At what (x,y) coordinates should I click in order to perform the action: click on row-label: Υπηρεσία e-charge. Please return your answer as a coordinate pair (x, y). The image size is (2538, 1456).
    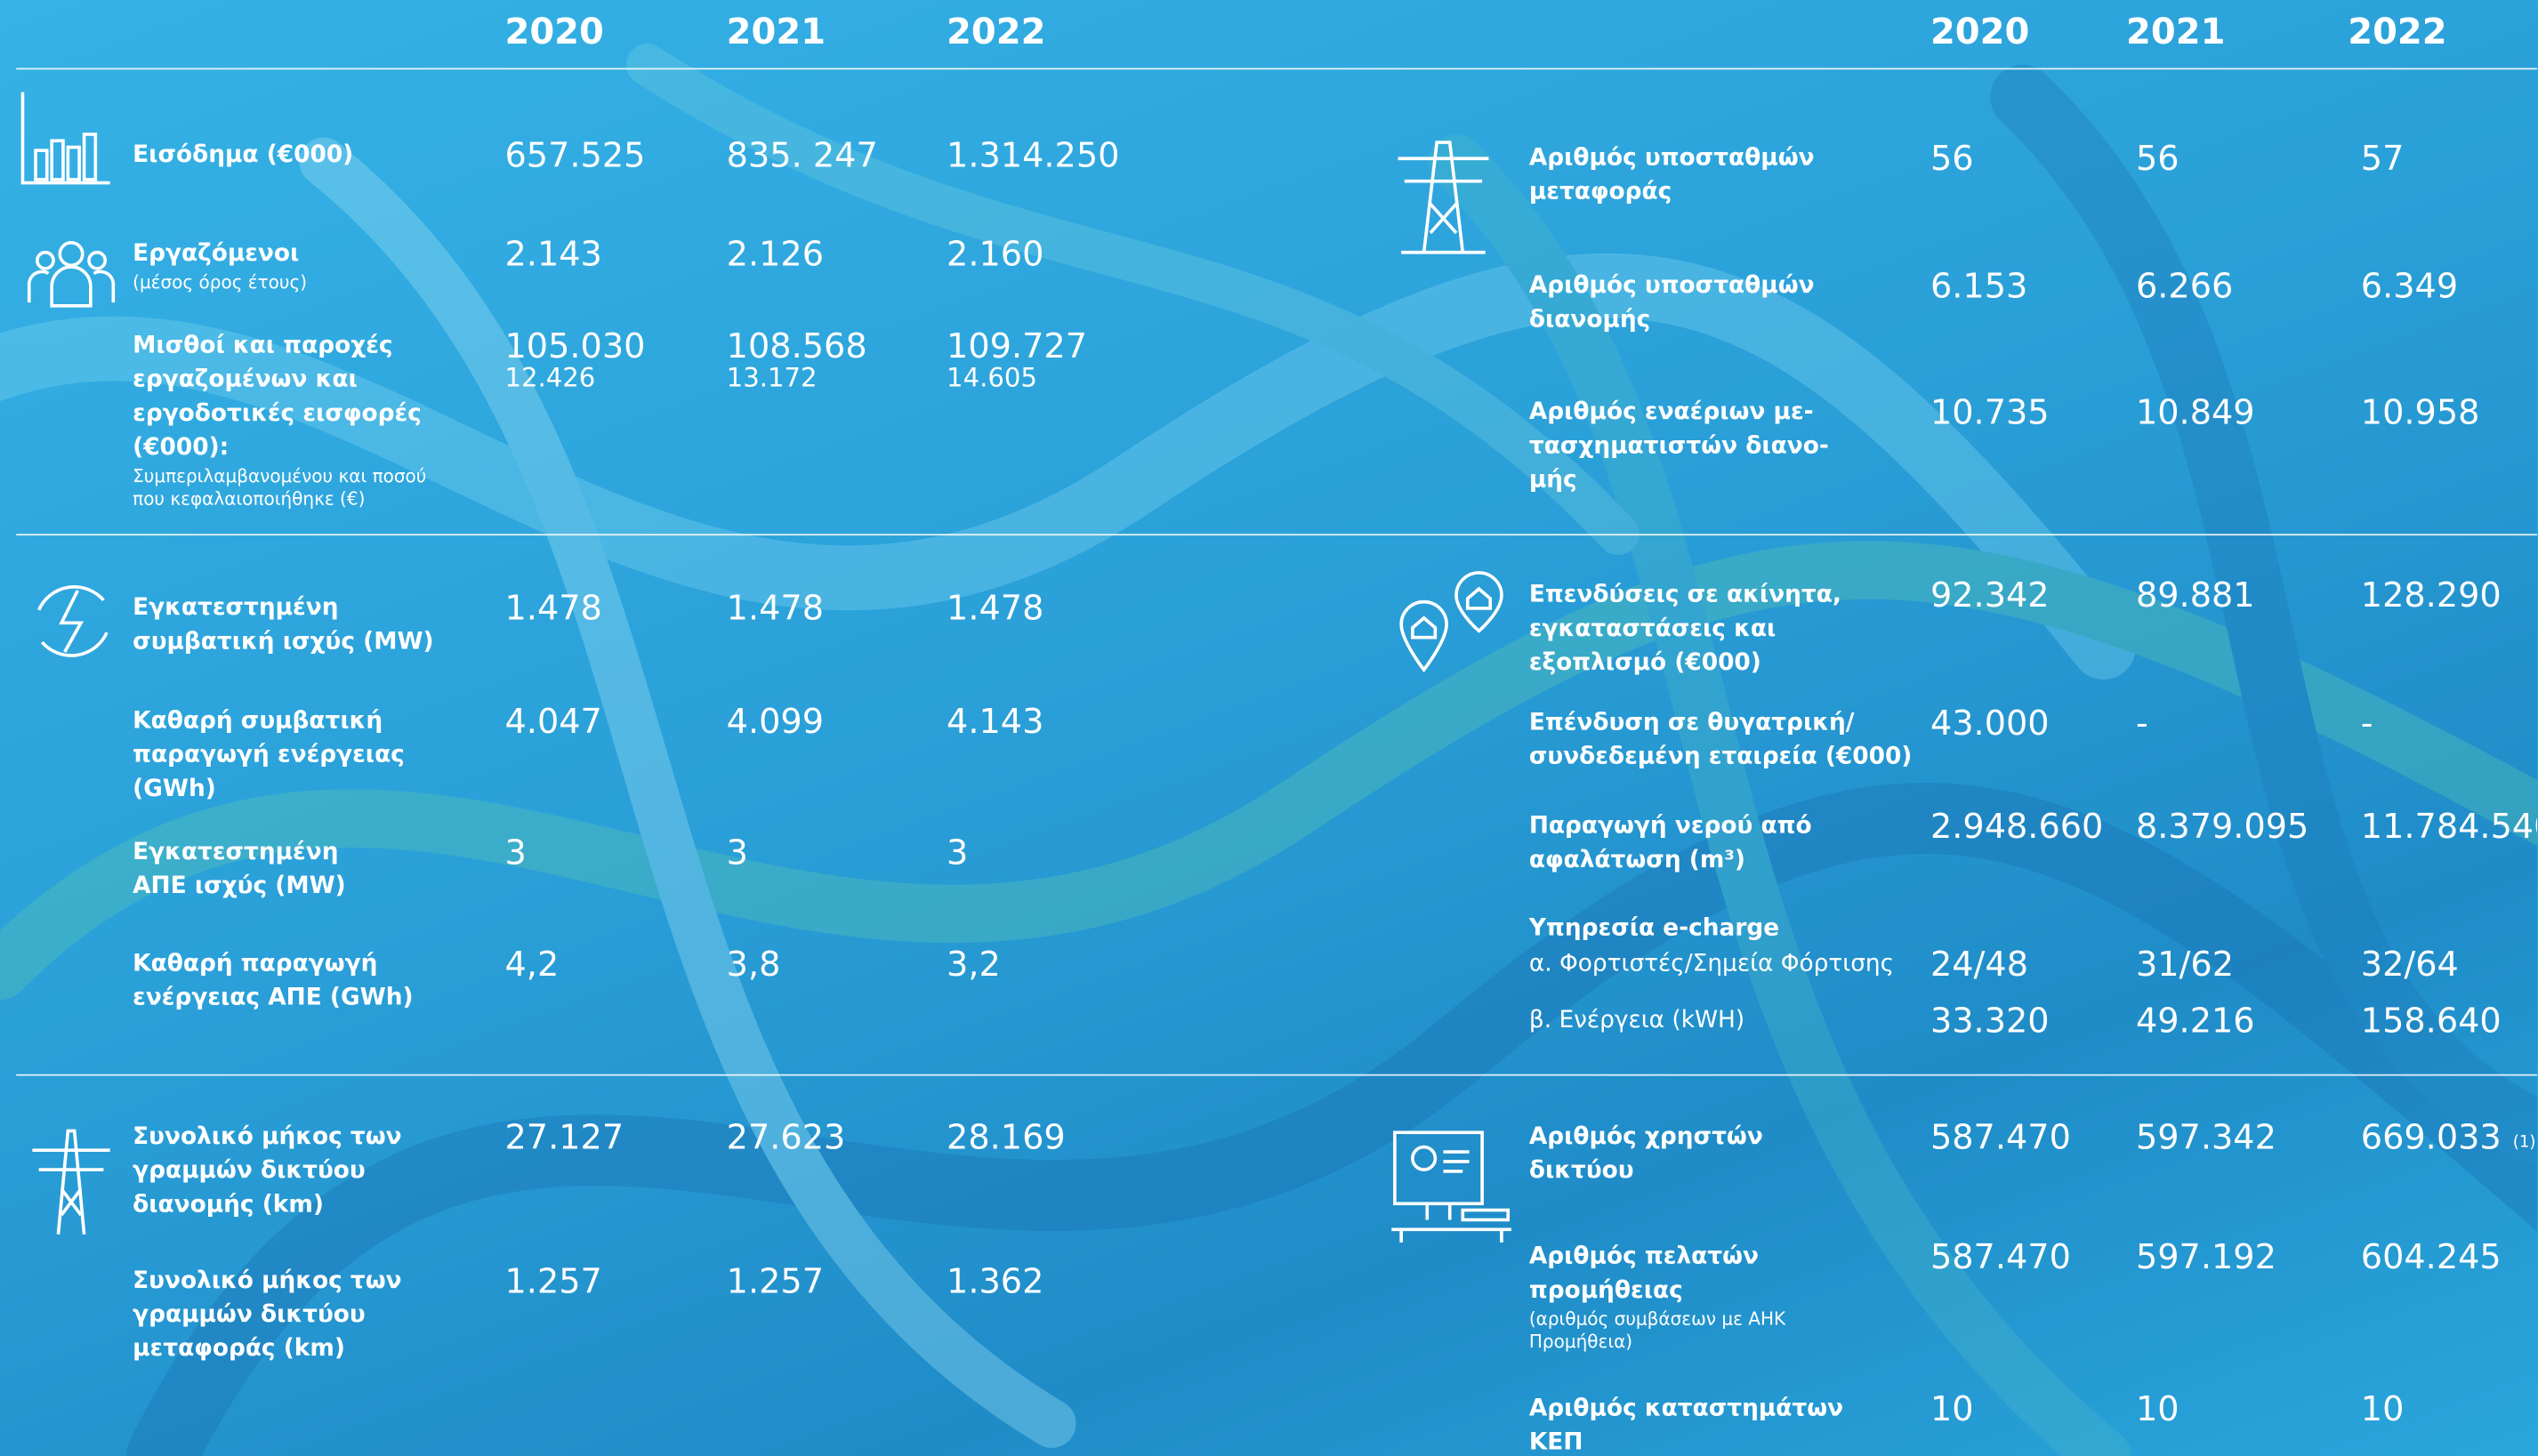
    Looking at the image, I should click on (1654, 928).